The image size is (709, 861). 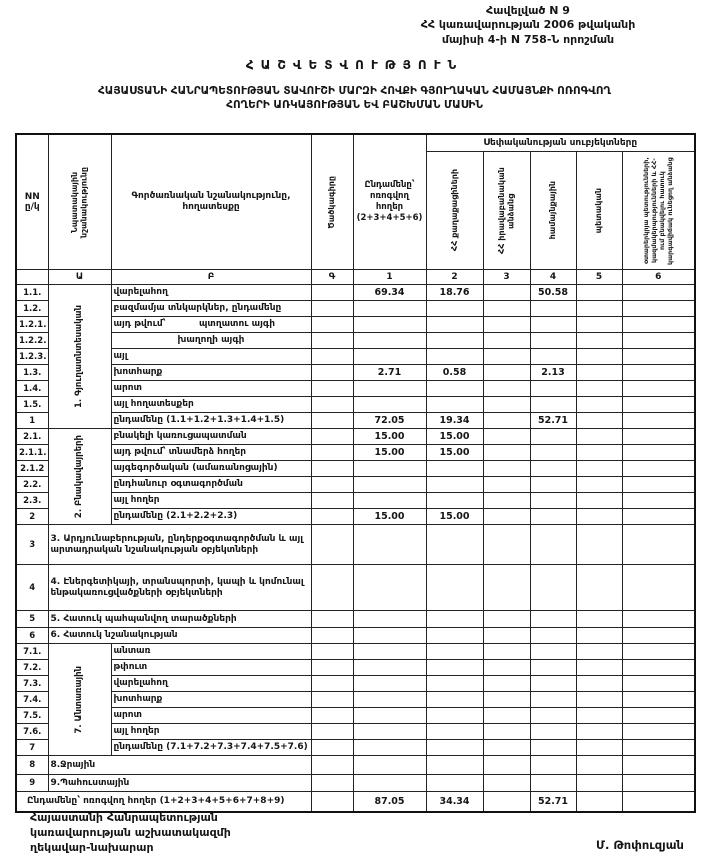 I want to click on appendix-line: ՀՀ կառավարության 2006 թվականի, so click(x=528, y=25).